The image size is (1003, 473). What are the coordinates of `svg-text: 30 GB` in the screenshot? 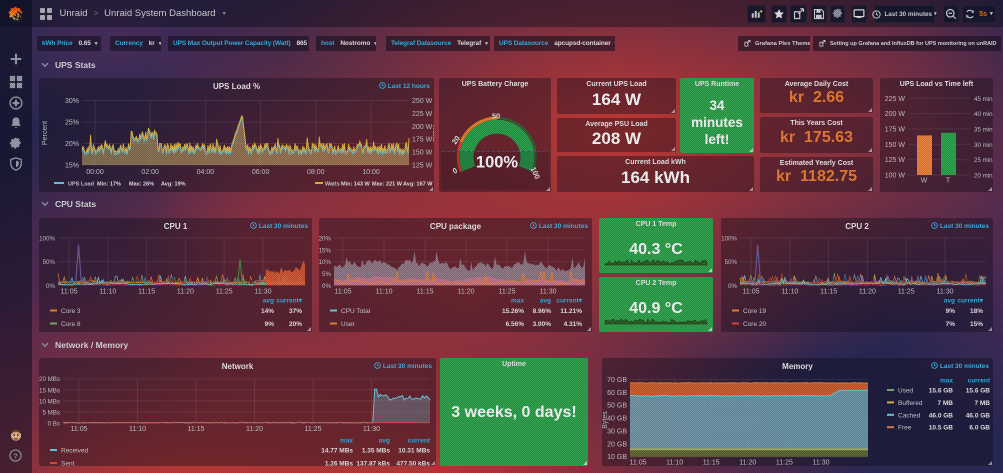 It's located at (617, 431).